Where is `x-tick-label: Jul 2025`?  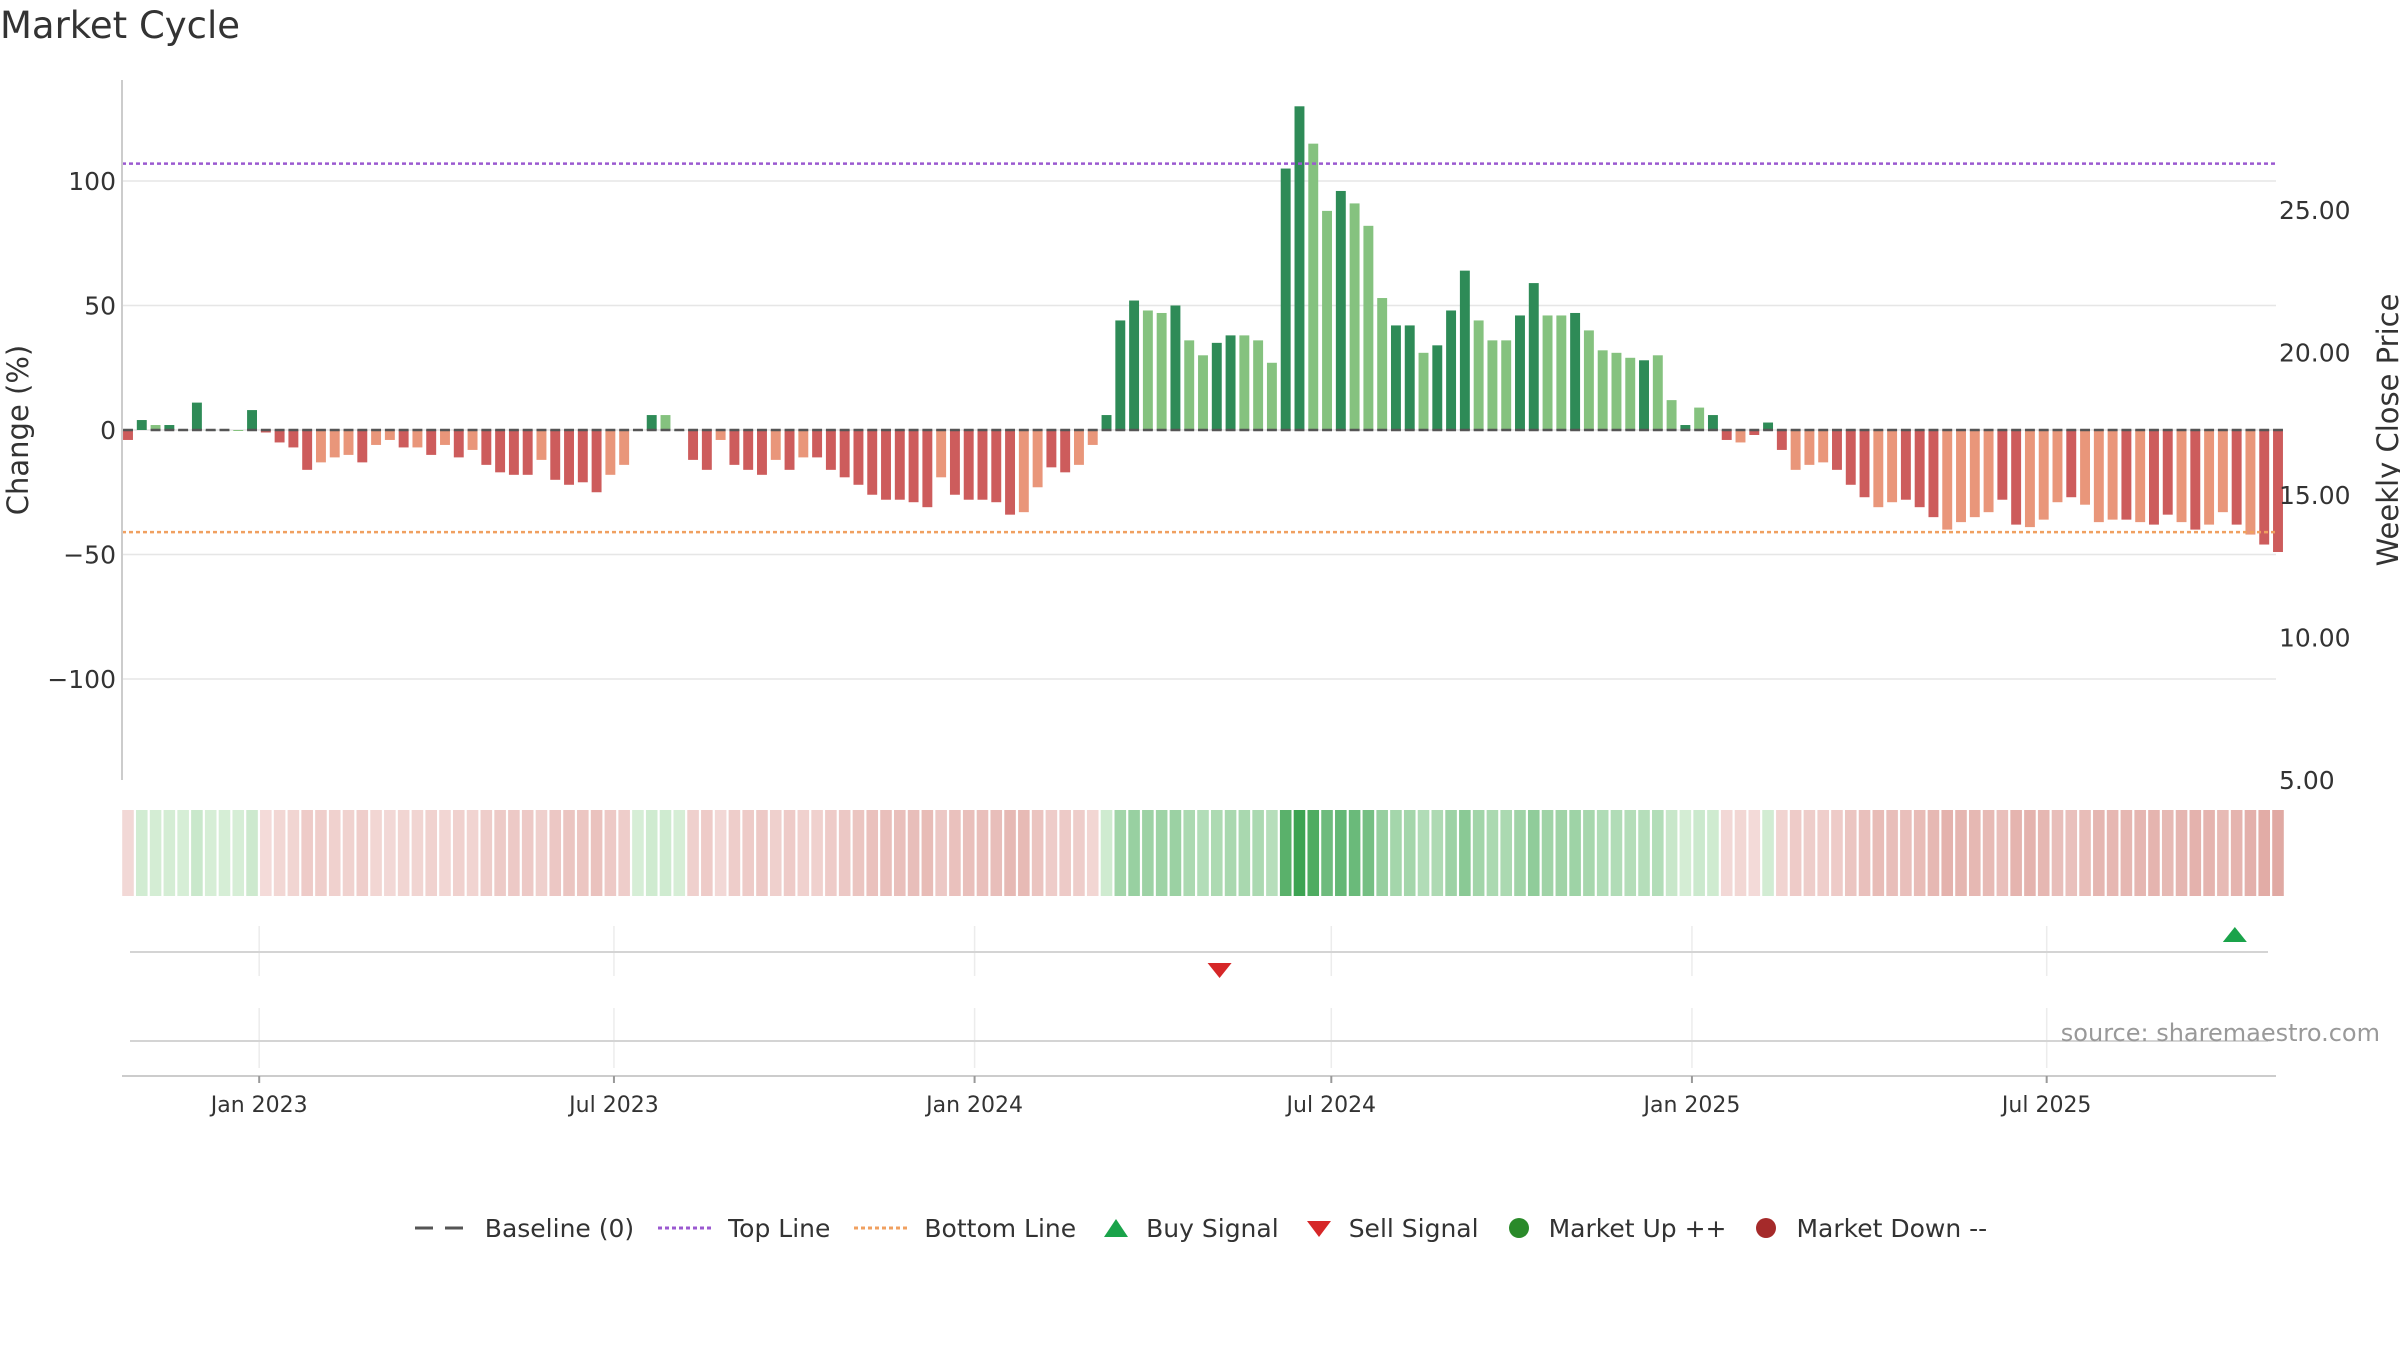 x-tick-label: Jul 2025 is located at coordinates (2046, 1105).